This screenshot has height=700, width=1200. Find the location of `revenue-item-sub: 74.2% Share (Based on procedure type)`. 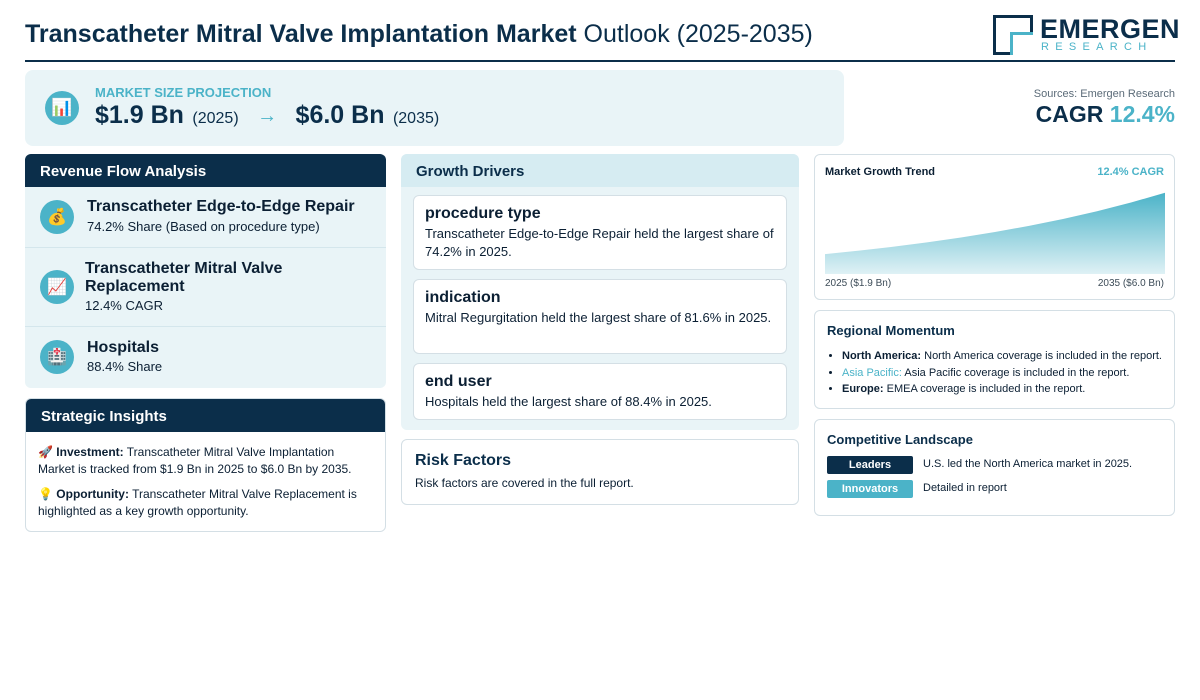

revenue-item-sub: 74.2% Share (Based on procedure type) is located at coordinates (203, 226).